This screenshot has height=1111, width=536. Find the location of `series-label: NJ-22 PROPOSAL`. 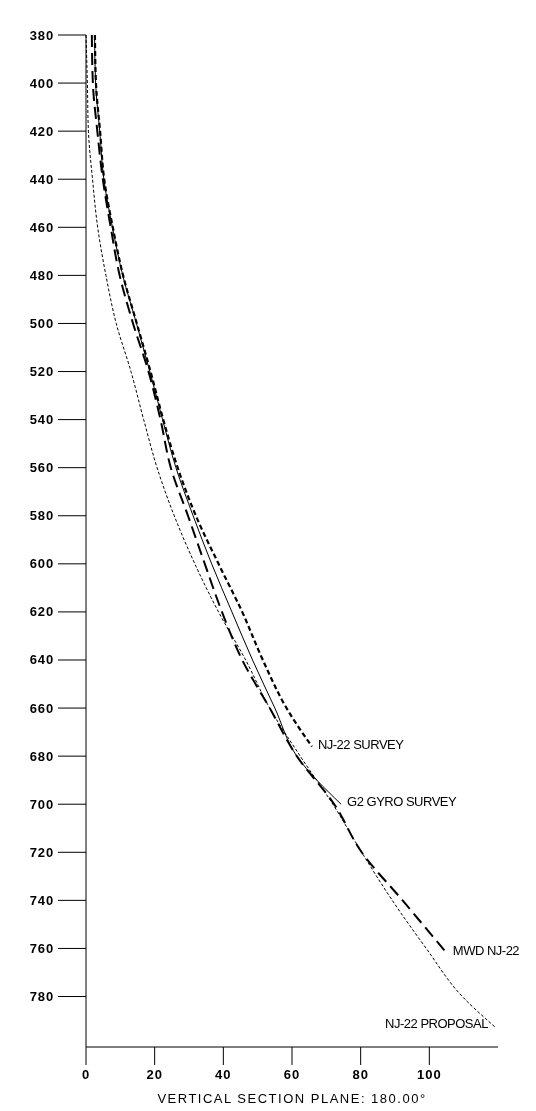

series-label: NJ-22 PROPOSAL is located at coordinates (437, 1023).